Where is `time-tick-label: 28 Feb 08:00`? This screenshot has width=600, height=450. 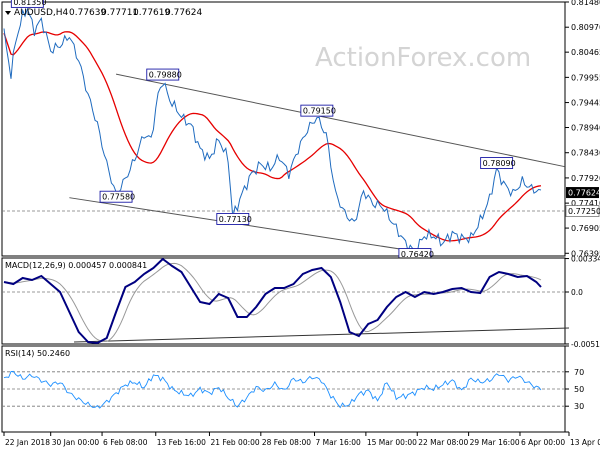 time-tick-label: 28 Feb 08:00 is located at coordinates (286, 442).